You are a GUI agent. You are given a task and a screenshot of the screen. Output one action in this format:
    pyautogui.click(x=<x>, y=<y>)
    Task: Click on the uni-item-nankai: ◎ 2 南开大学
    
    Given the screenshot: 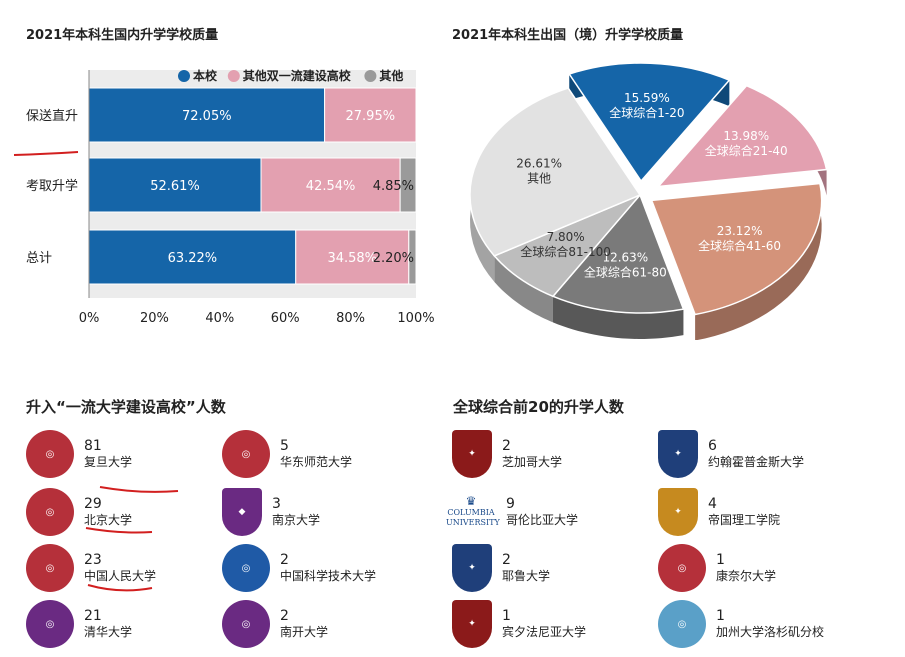 What is the action you would take?
    pyautogui.click(x=275, y=624)
    